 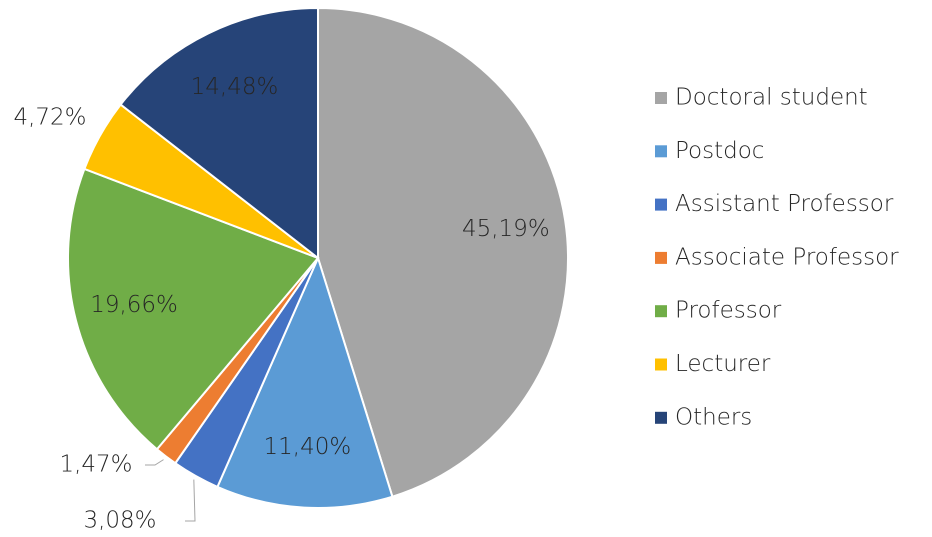 What do you see at coordinates (728, 311) in the screenshot?
I see `legend-label: Professor` at bounding box center [728, 311].